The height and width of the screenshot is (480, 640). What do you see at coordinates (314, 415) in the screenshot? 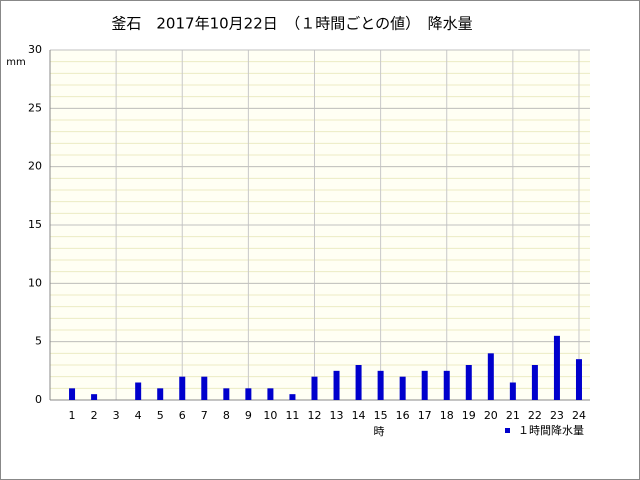
I see `x-tick-label: 12` at bounding box center [314, 415].